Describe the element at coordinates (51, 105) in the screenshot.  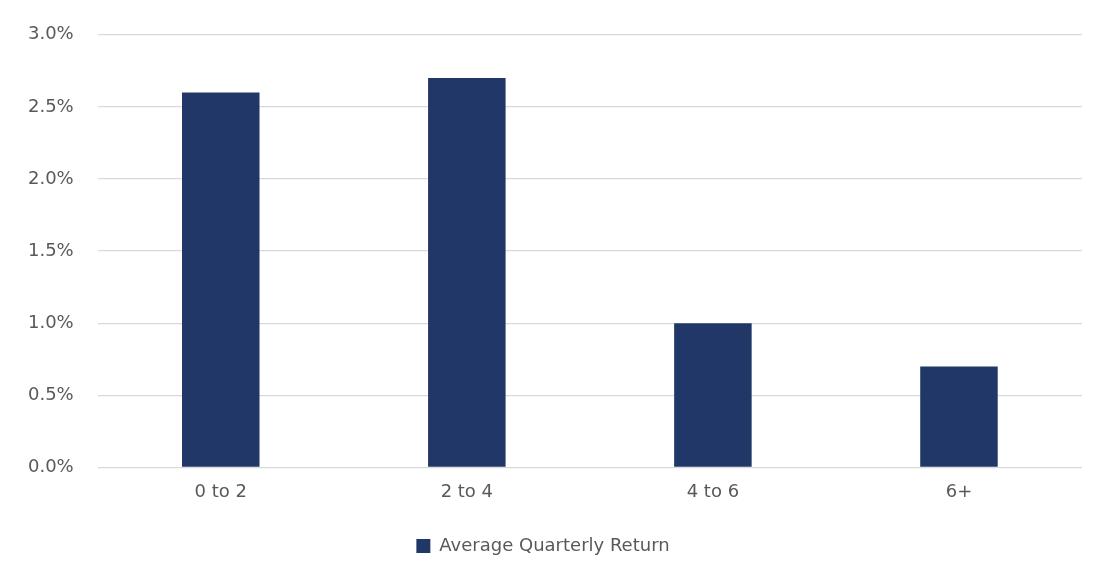
I see `y-tick-label: 2.5%` at that location.